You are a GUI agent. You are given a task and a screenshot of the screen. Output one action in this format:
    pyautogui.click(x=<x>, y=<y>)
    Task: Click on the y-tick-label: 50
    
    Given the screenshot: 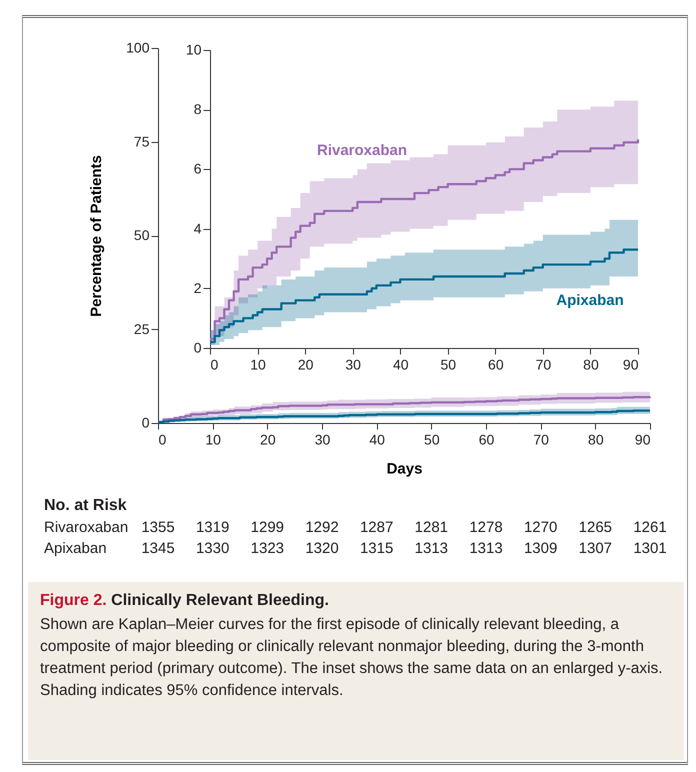 What is the action you would take?
    pyautogui.click(x=142, y=235)
    